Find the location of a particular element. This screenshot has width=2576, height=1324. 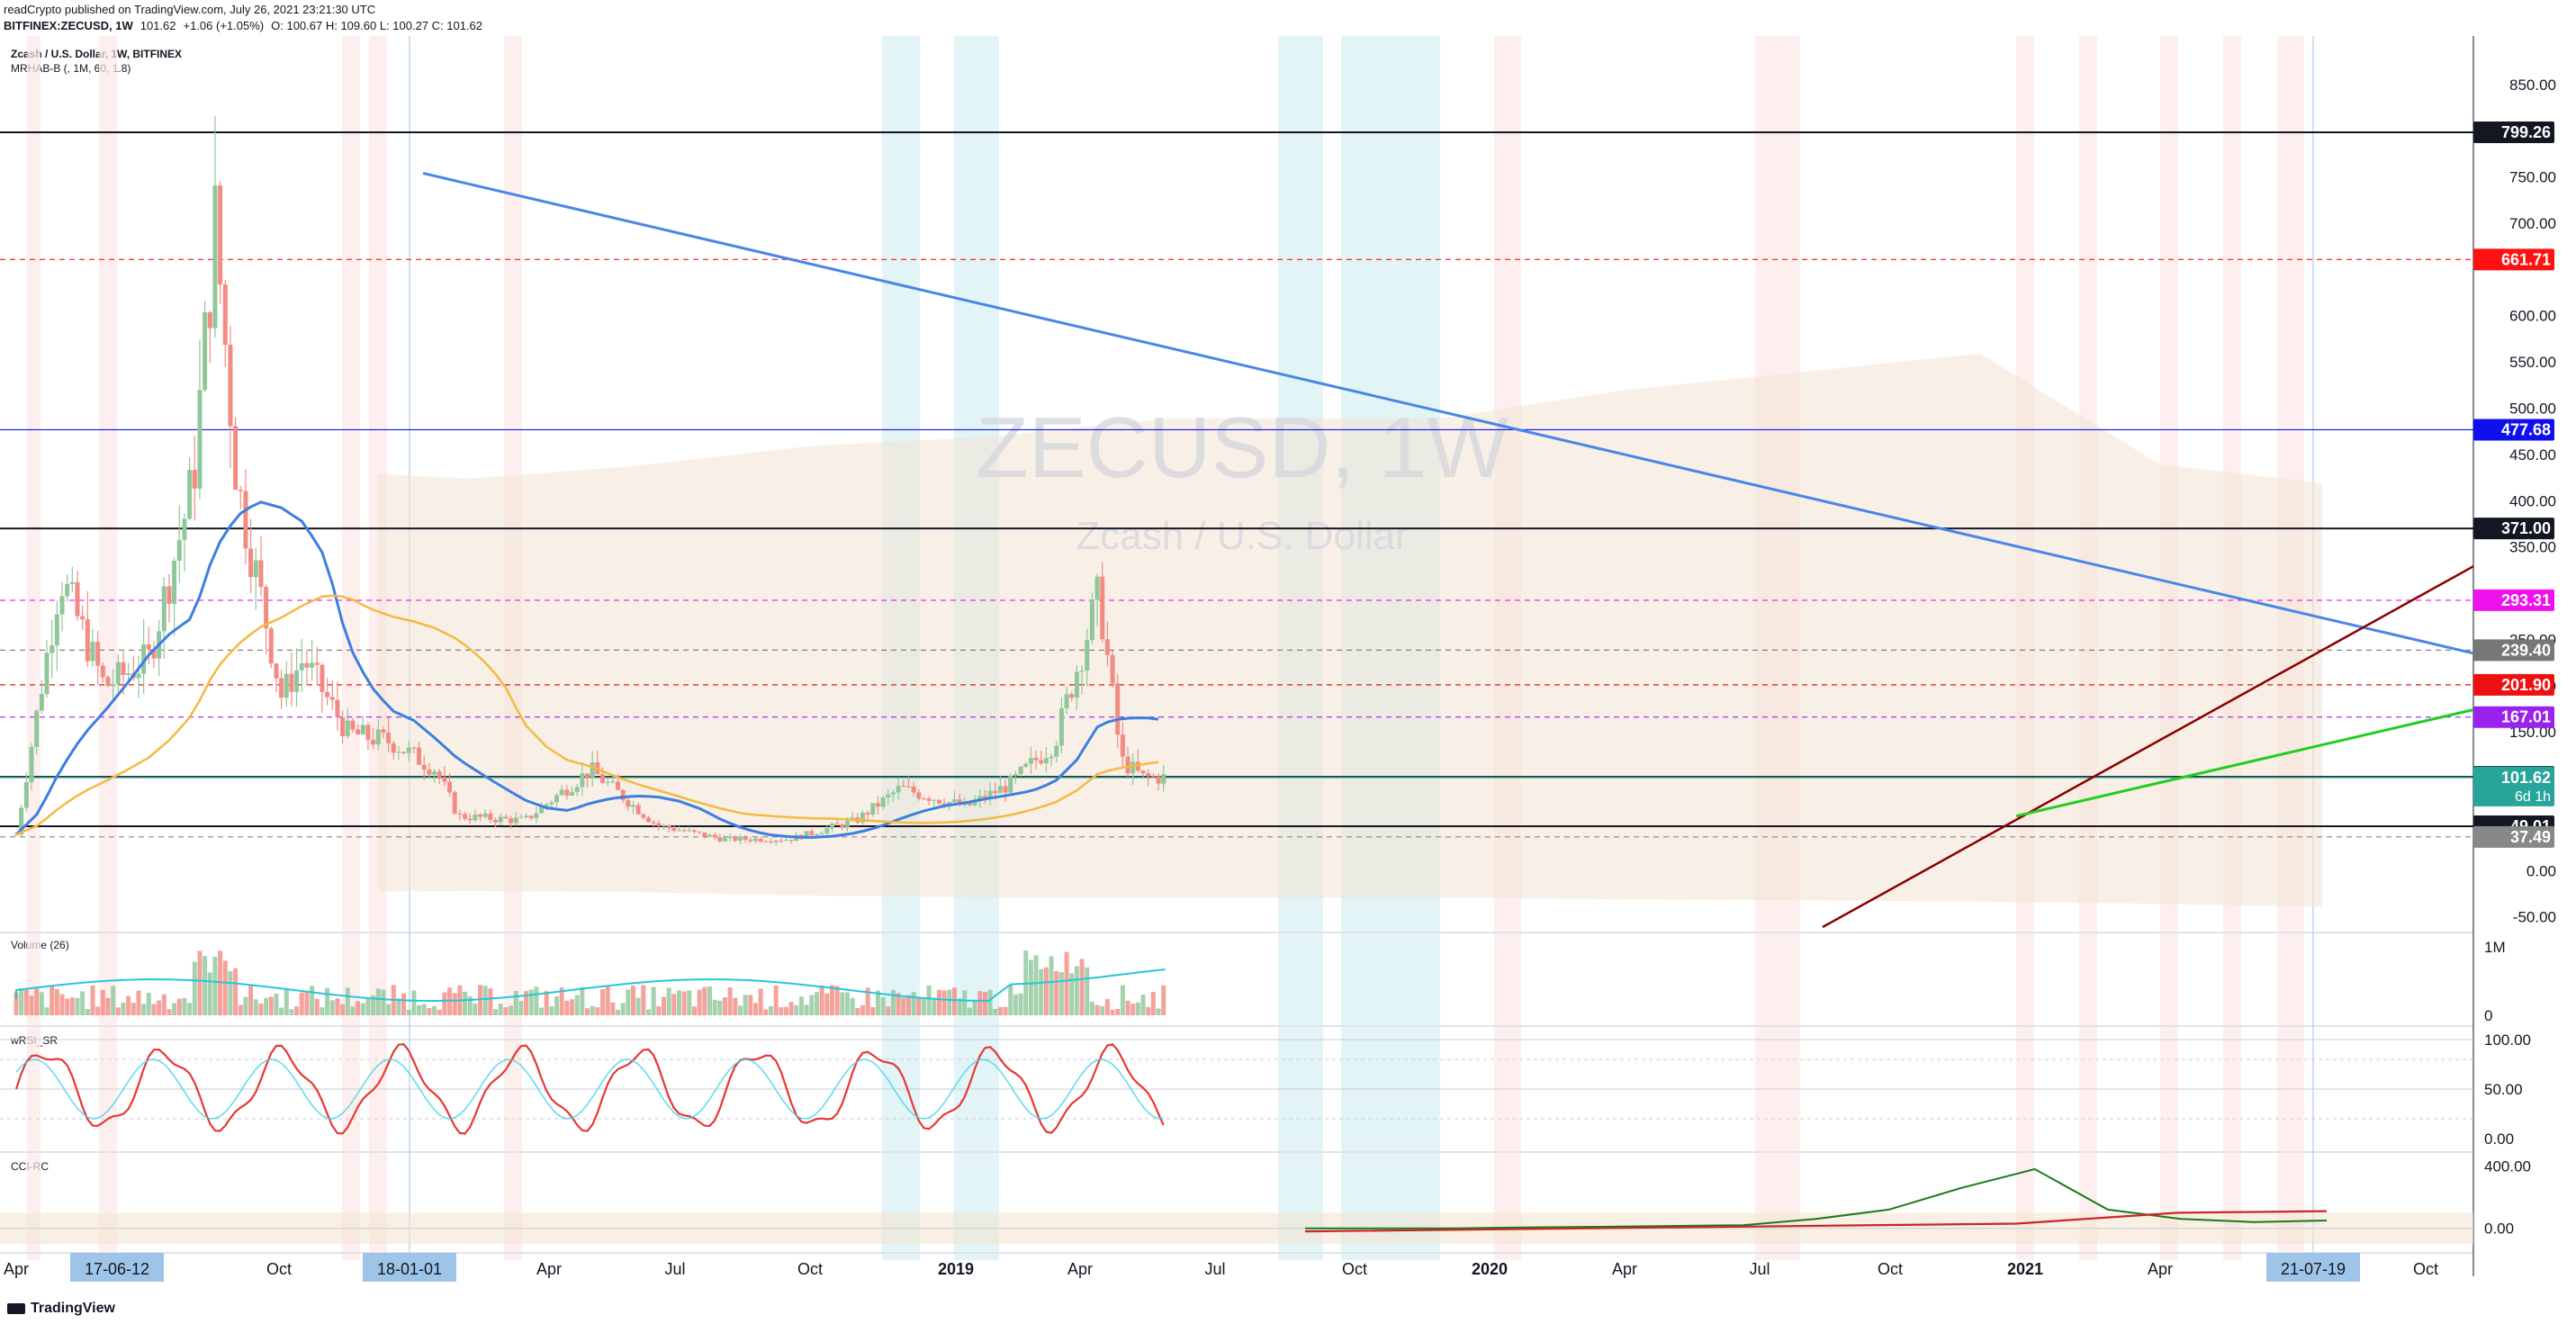

volume-ma-line is located at coordinates (590, 985).